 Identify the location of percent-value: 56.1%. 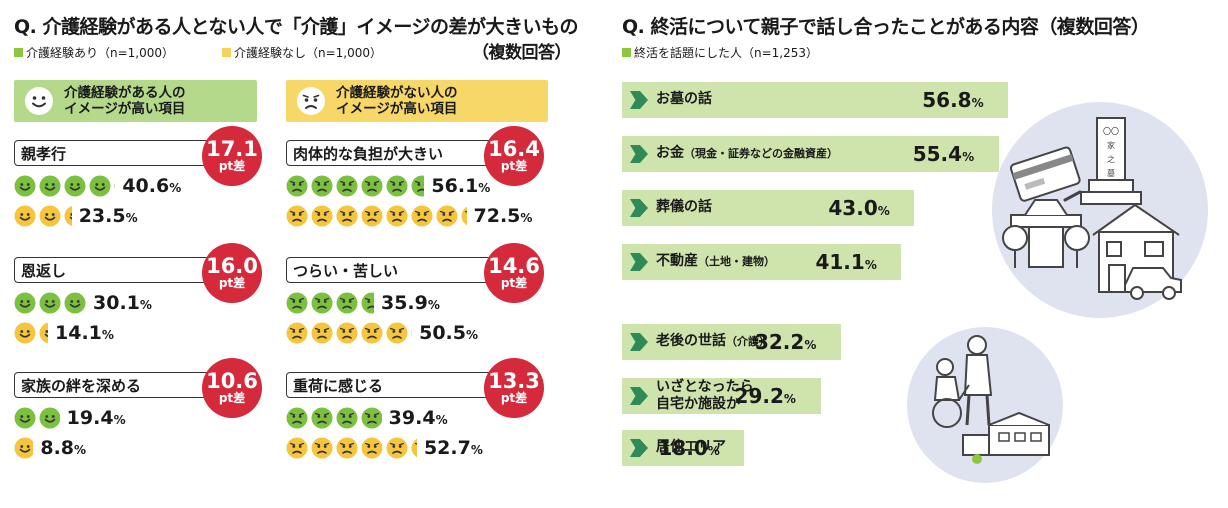
(461, 186).